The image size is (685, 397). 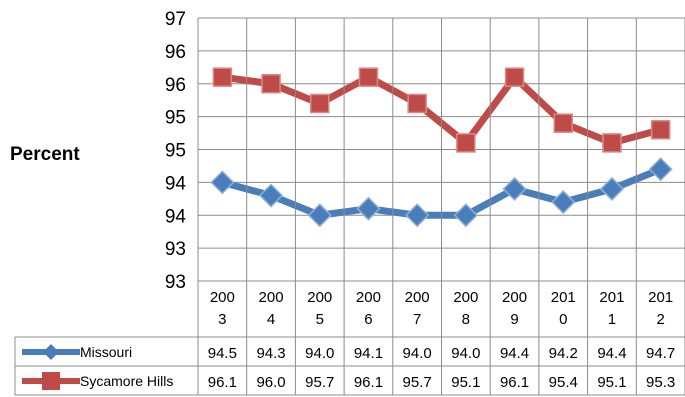 I want to click on x-tick-label: 5, so click(x=320, y=319).